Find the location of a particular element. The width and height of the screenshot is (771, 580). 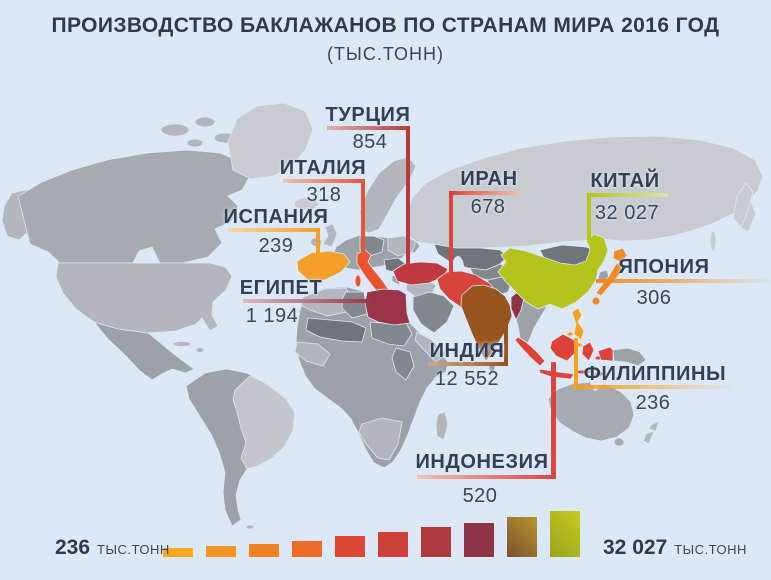

legend-max-value: 32 027 is located at coordinates (635, 547).